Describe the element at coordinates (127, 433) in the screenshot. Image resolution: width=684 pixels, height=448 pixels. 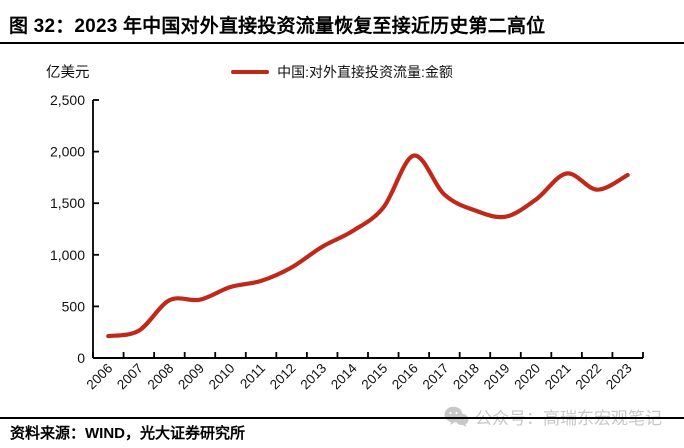
I see `source-note: 资料来源：WIND，光大证券研究所` at that location.